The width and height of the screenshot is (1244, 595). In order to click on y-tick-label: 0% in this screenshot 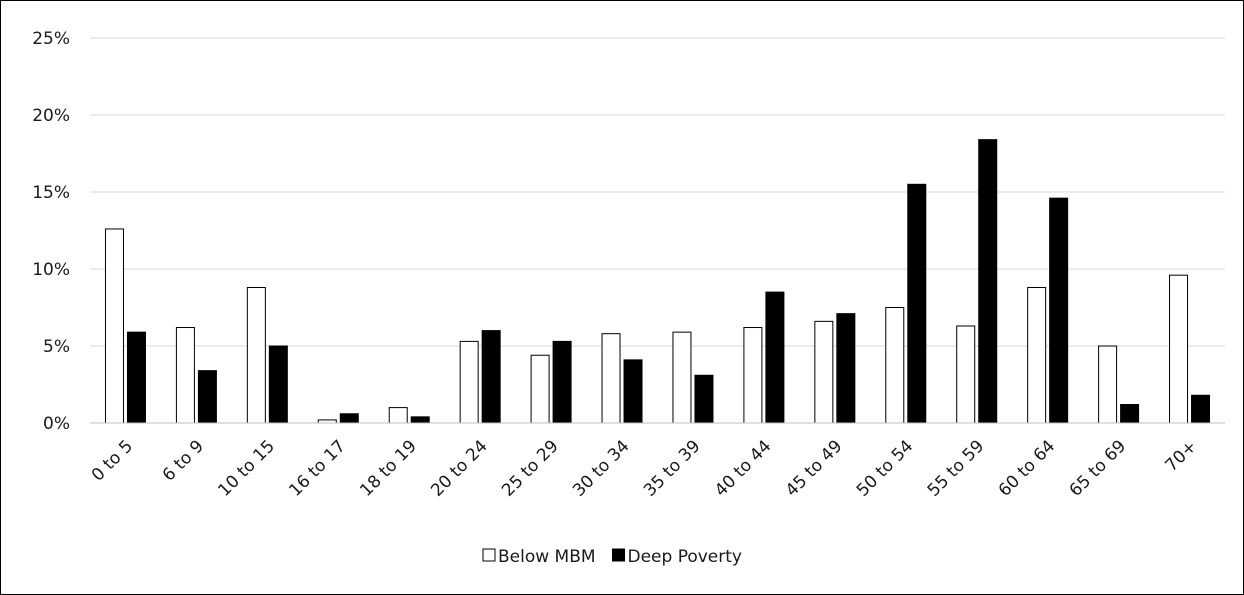, I will do `click(56, 424)`.